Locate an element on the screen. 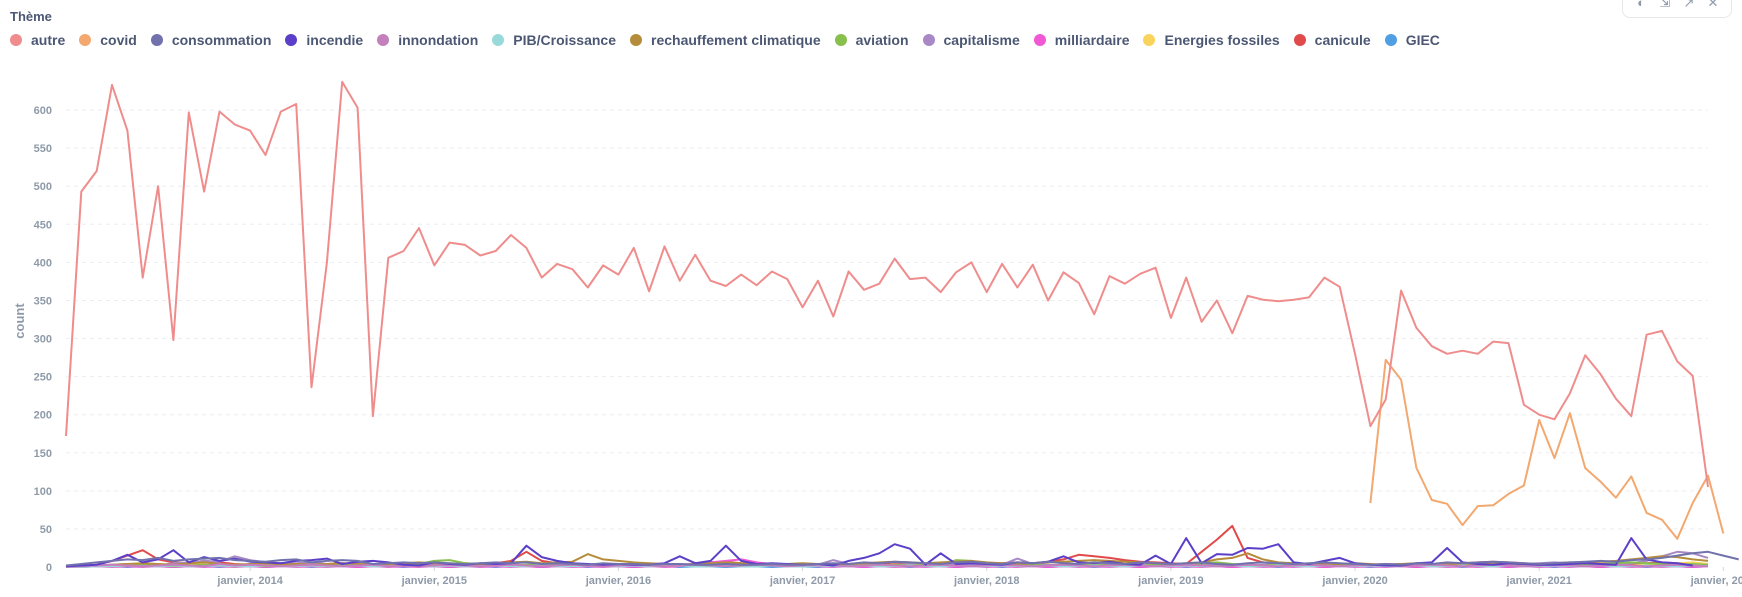 The image size is (1742, 597). expand-icon: ↗ is located at coordinates (1689, 5).